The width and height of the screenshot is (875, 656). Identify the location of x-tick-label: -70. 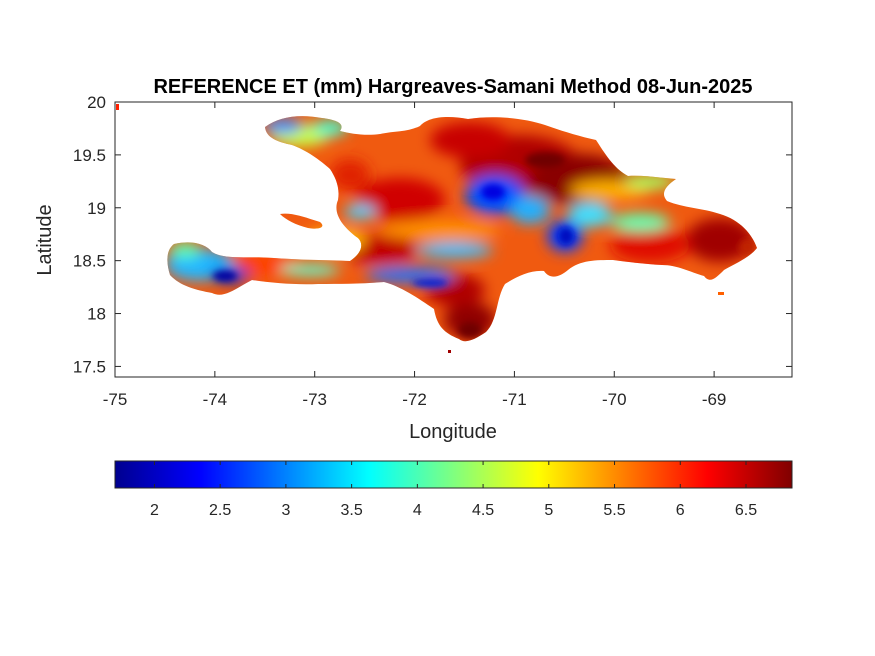
(614, 399).